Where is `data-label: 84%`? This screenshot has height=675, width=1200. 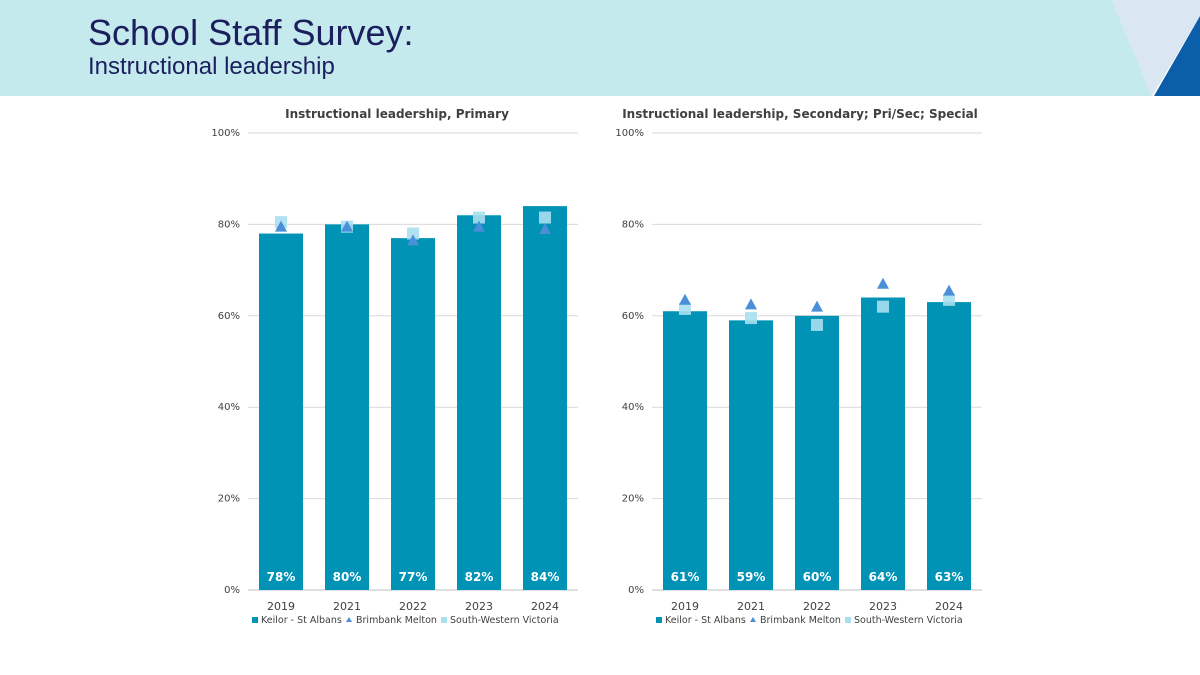 data-label: 84% is located at coordinates (545, 577).